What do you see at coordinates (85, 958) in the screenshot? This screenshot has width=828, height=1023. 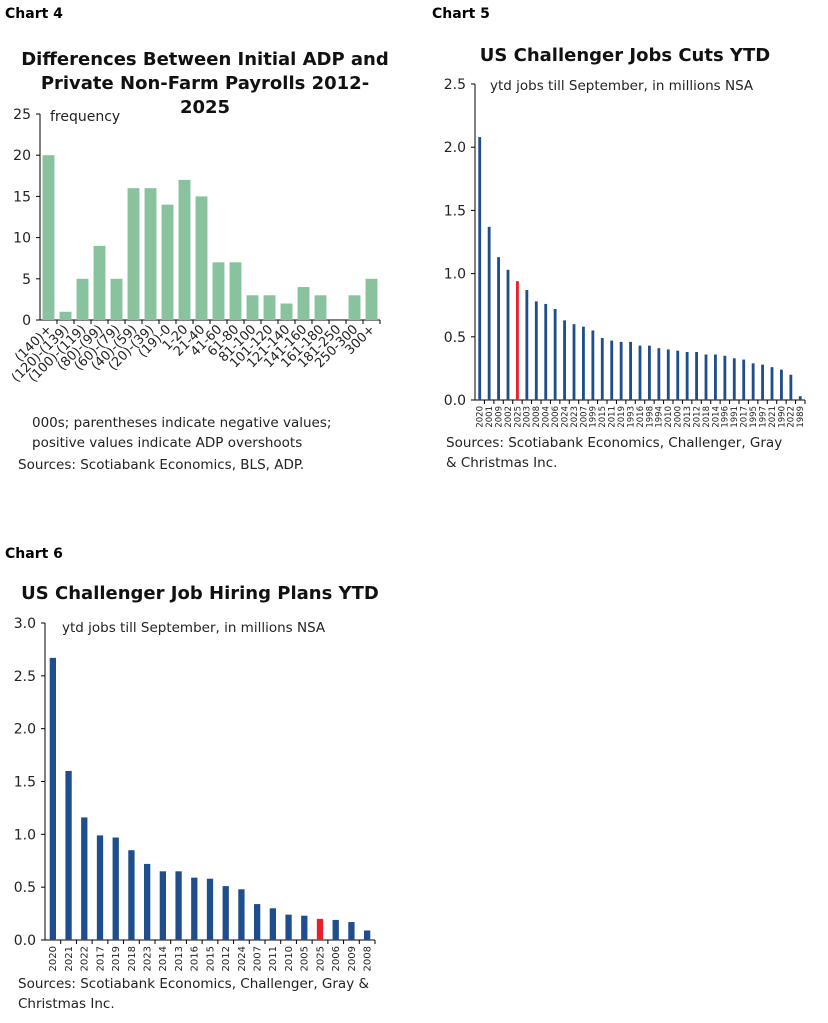 I see `c6-x-tick-label: 2022` at bounding box center [85, 958].